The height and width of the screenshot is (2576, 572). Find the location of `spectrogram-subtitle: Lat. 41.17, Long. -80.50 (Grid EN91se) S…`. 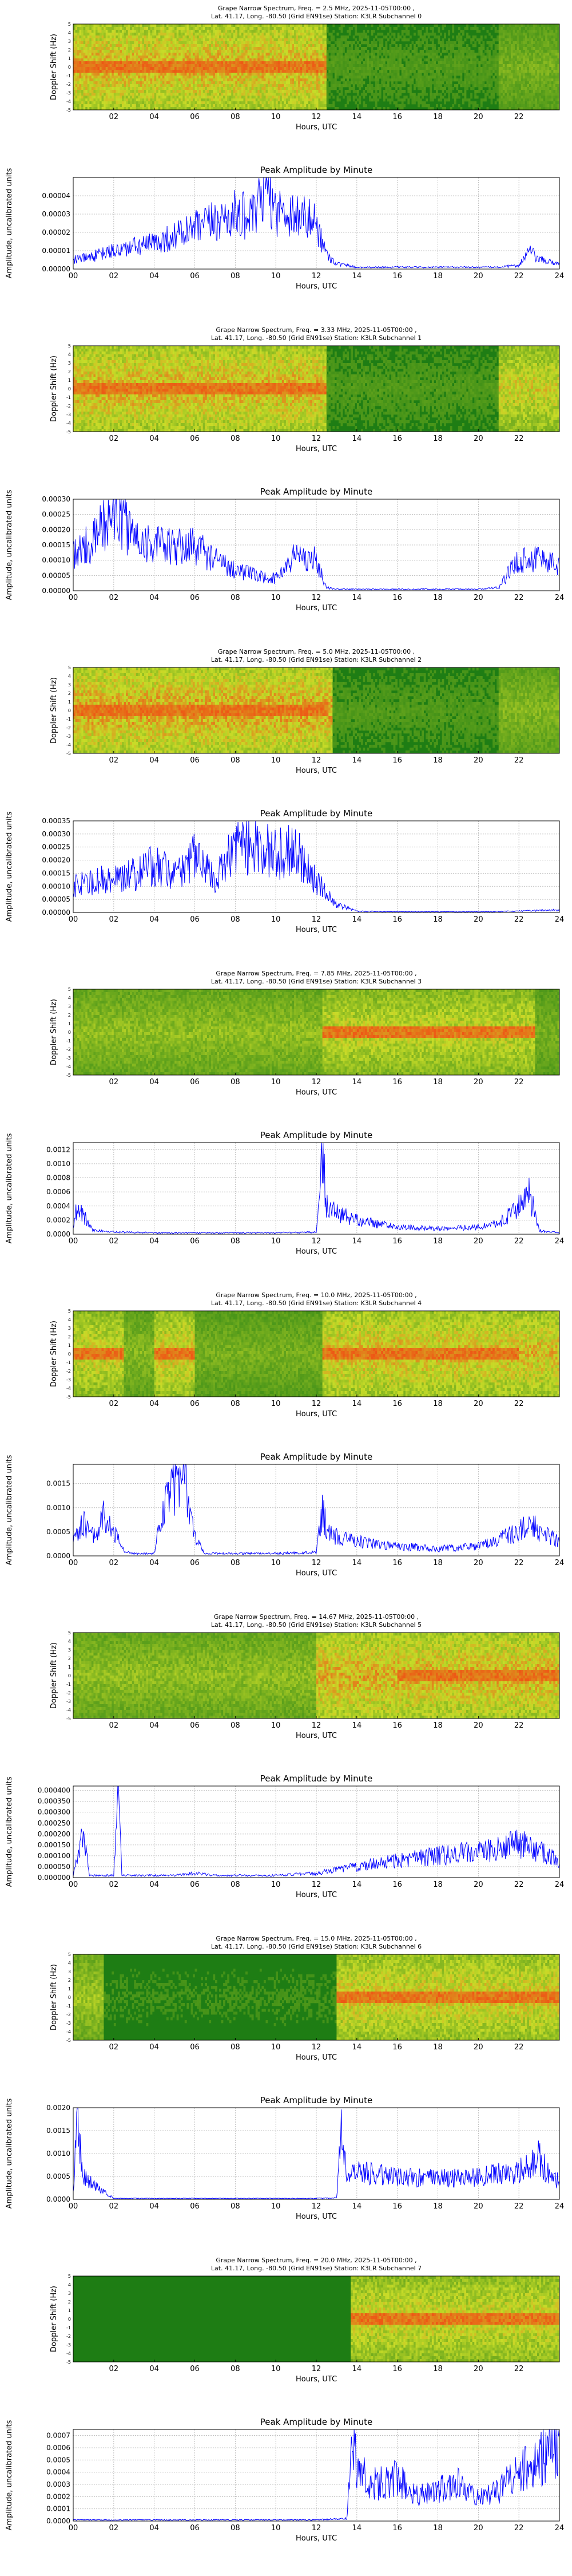

spectrogram-subtitle: Lat. 41.17, Long. -80.50 (Grid EN91se) S… is located at coordinates (316, 16).